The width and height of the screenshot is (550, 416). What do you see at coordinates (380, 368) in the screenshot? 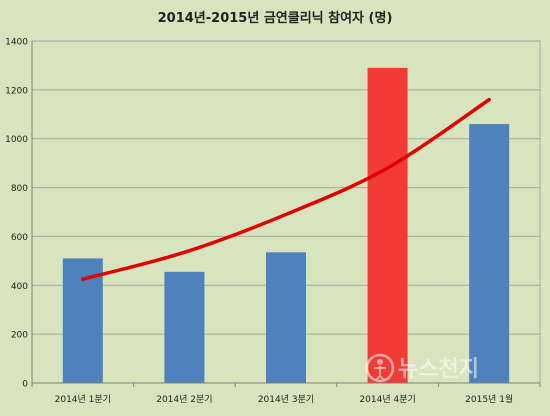
I see `watermark-circle-icon` at bounding box center [380, 368].